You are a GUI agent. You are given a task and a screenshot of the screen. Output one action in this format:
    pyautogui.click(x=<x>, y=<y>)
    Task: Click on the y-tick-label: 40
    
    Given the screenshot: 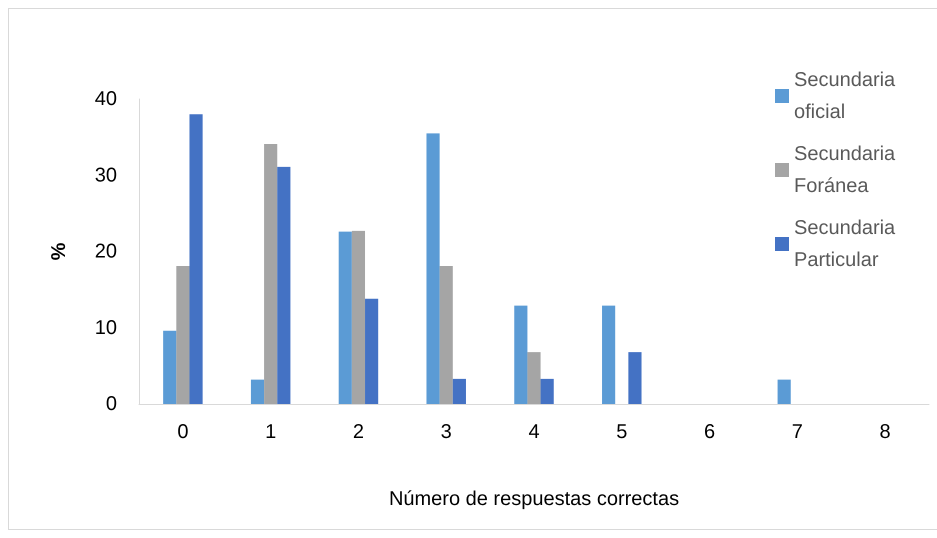 What is the action you would take?
    pyautogui.click(x=105, y=99)
    